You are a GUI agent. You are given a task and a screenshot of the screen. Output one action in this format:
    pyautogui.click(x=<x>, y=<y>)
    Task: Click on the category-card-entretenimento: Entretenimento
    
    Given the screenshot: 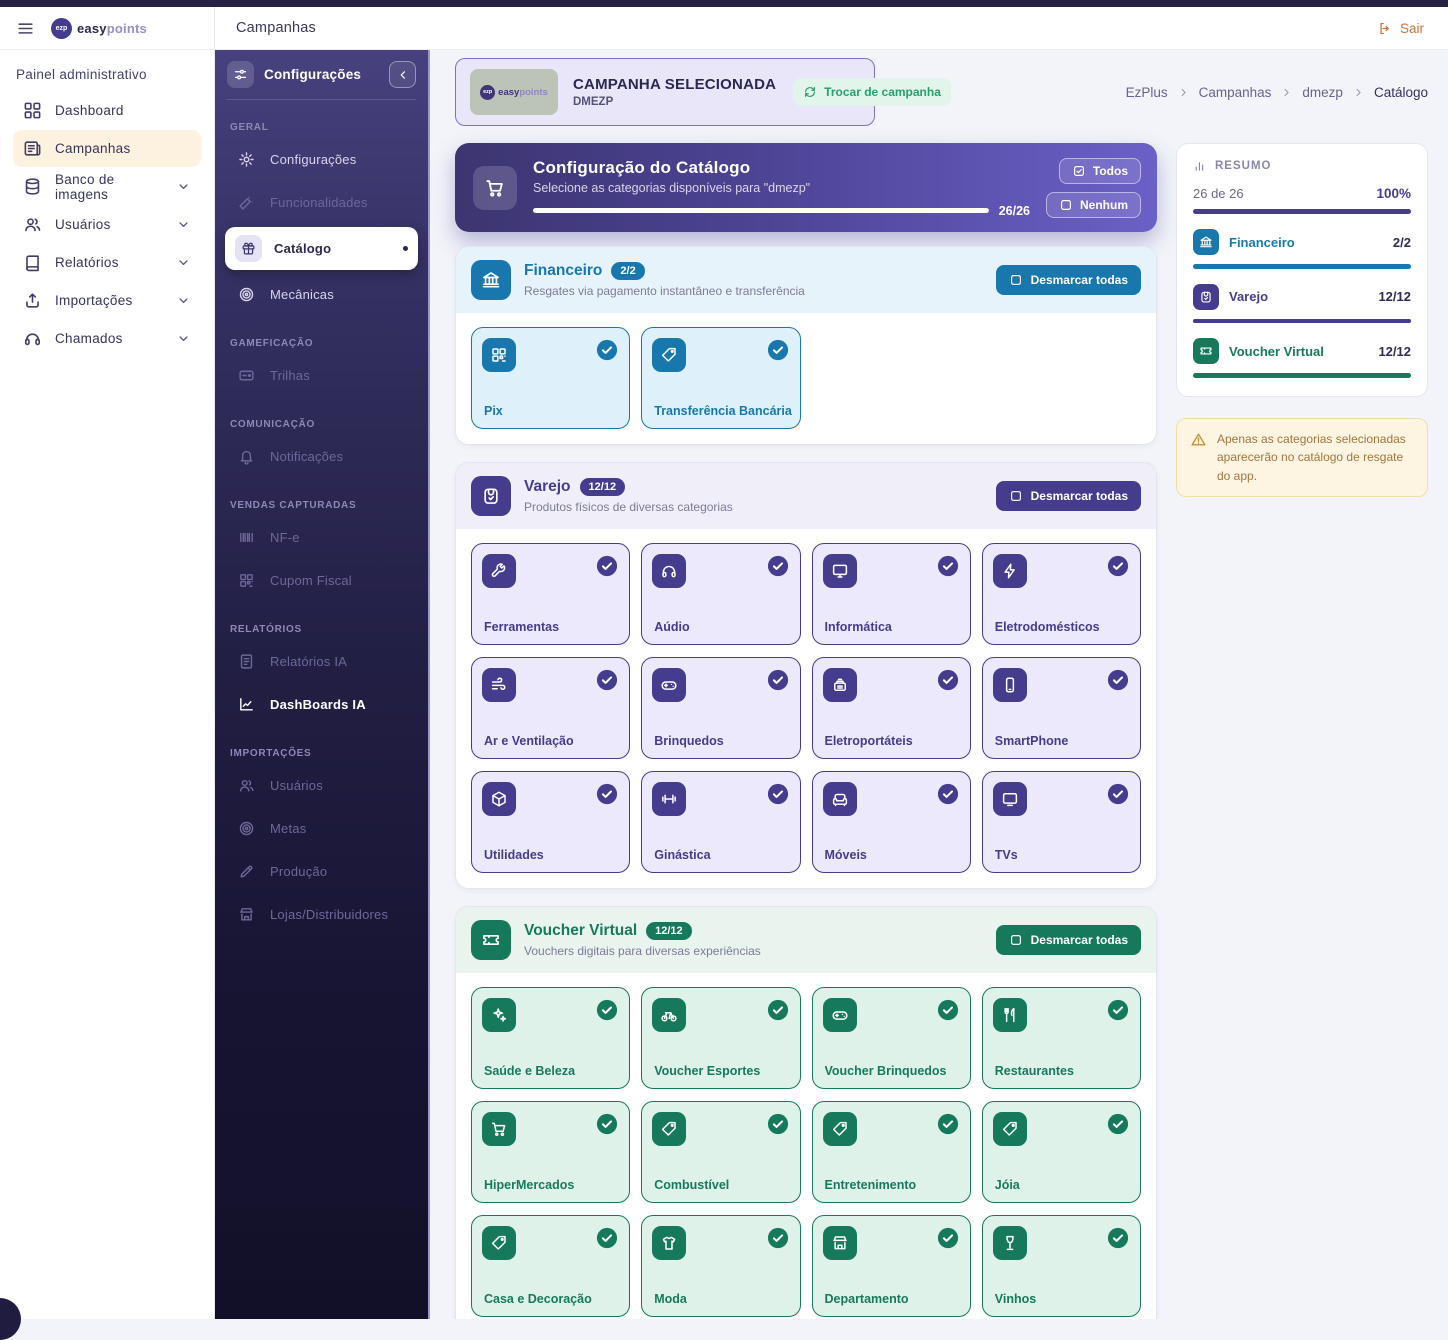 What is the action you would take?
    pyautogui.click(x=891, y=1152)
    